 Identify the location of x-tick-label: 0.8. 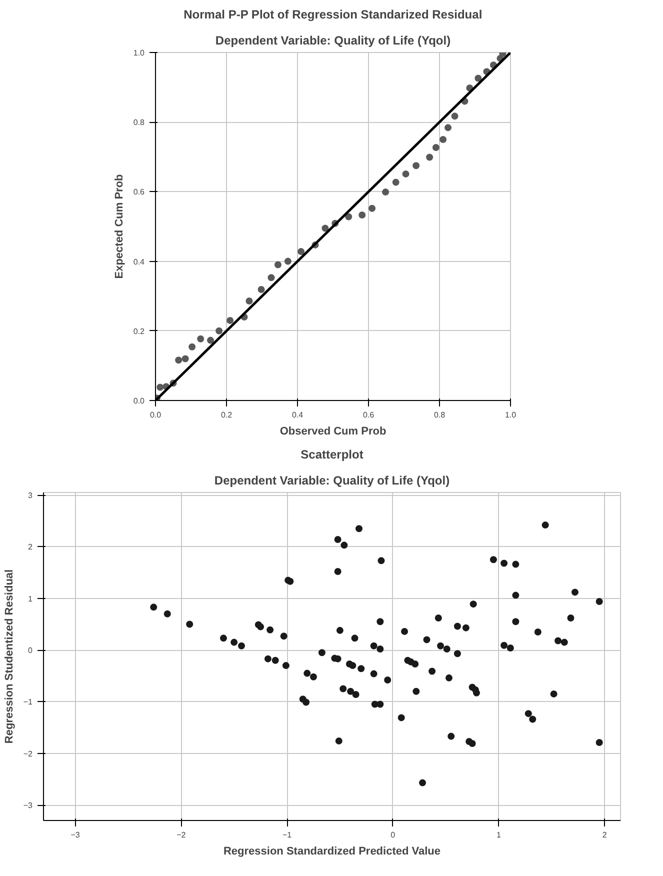
(440, 415).